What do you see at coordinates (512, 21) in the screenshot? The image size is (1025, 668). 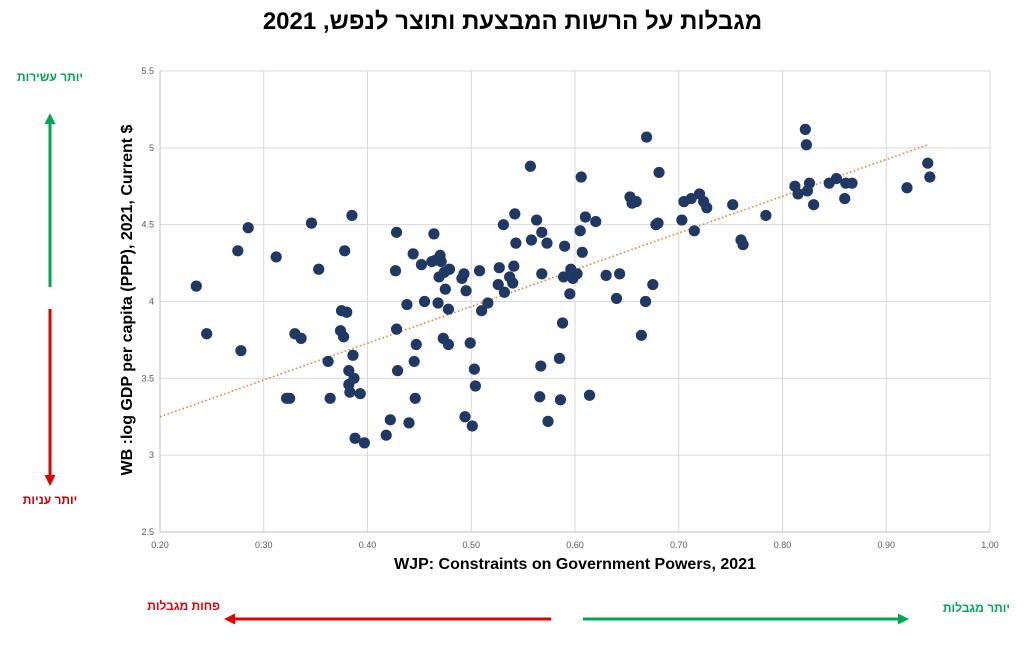 I see `chart-title: מגבלות על הרשות המבצעת ותוצר לנפש, 2021` at bounding box center [512, 21].